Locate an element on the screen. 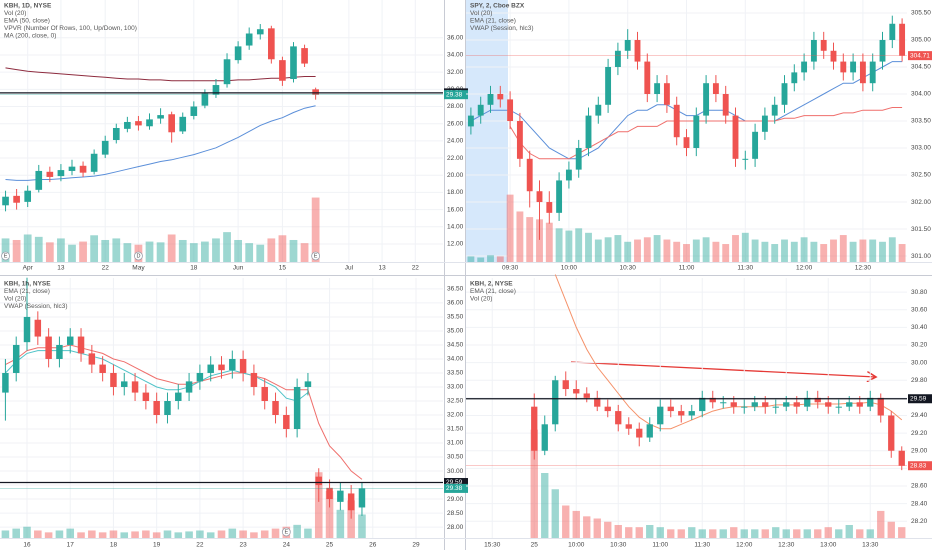  y-tick-label: 12.00 is located at coordinates (455, 244).